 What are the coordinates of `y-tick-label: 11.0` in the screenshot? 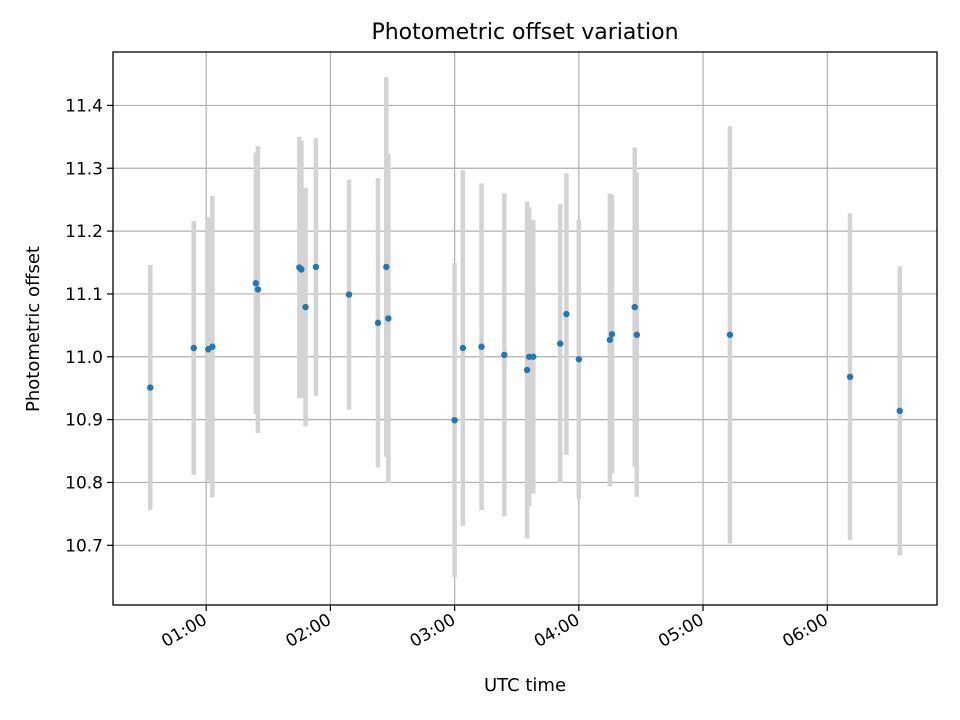 It's located at (84, 358).